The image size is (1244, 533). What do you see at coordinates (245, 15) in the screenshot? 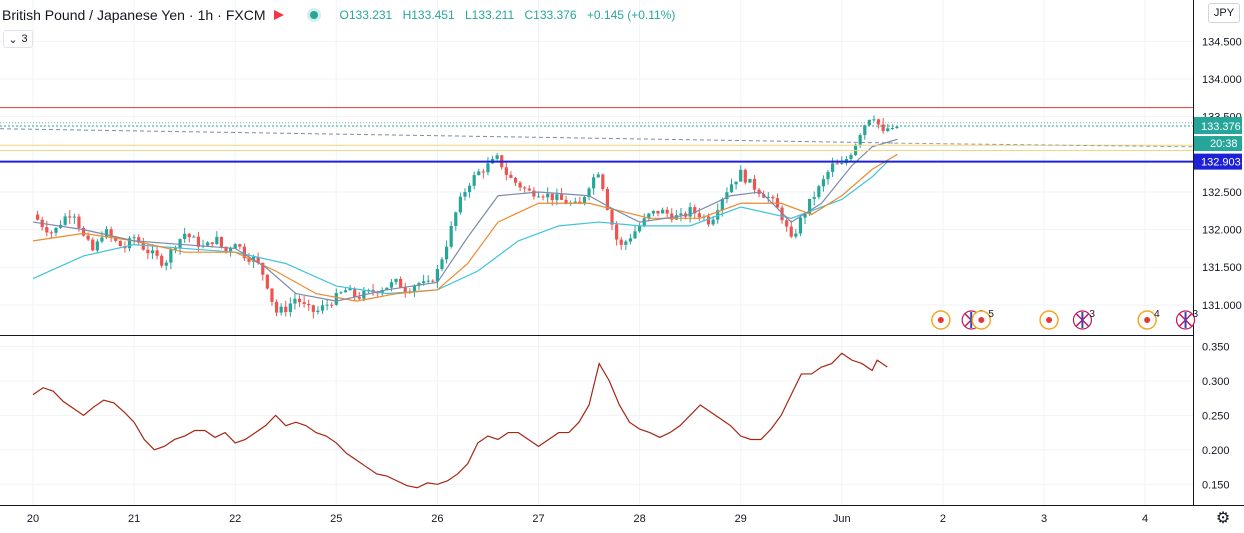
I see `exchange-label: FXCM` at bounding box center [245, 15].